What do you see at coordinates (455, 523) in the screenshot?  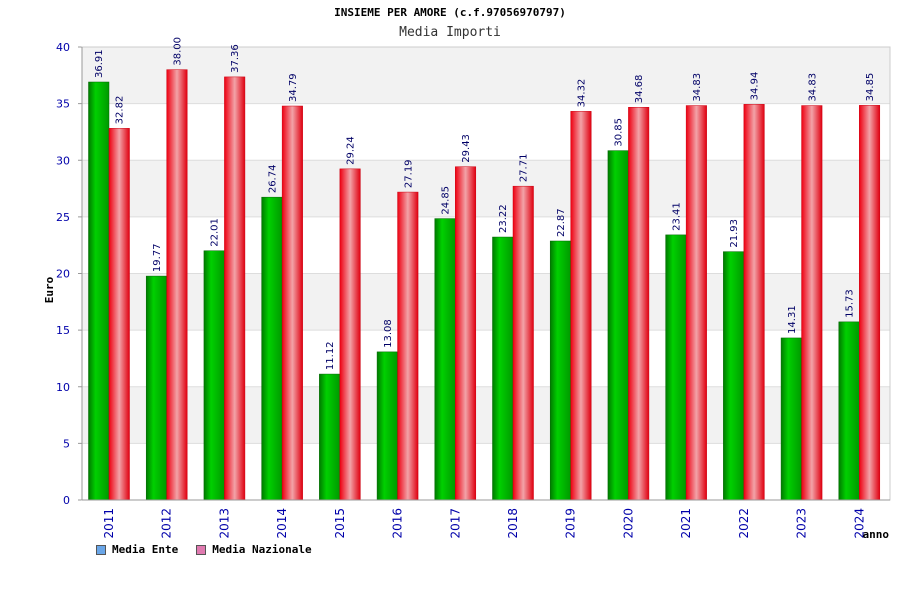 I see `x-tick-label: 2017` at bounding box center [455, 523].